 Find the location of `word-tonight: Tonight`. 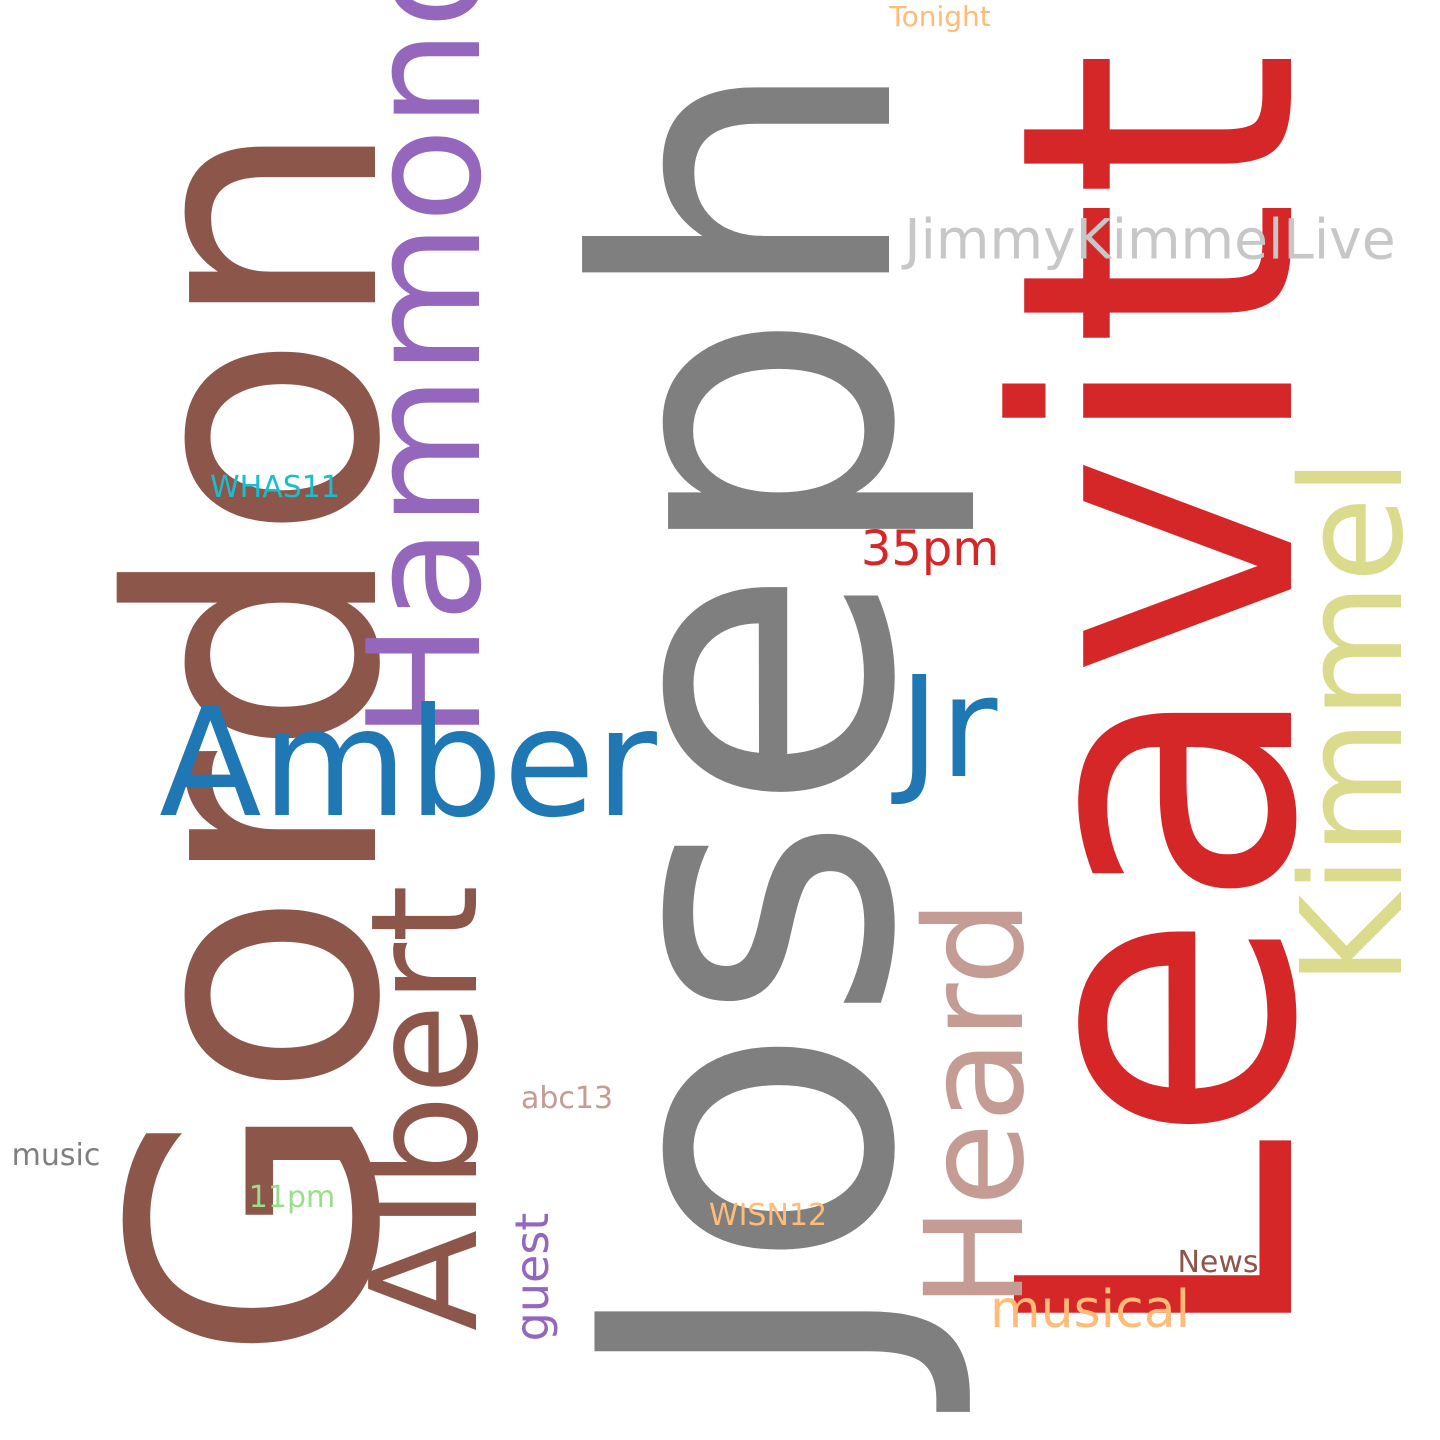

word-tonight: Tonight is located at coordinates (940, 16).